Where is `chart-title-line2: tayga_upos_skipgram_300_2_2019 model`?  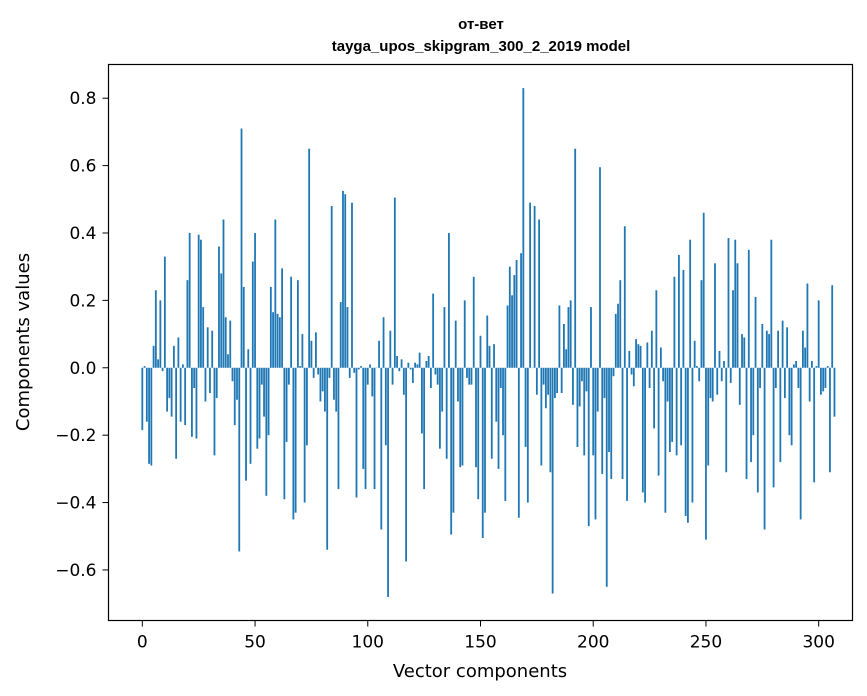 chart-title-line2: tayga_upos_skipgram_300_2_2019 model is located at coordinates (481, 46).